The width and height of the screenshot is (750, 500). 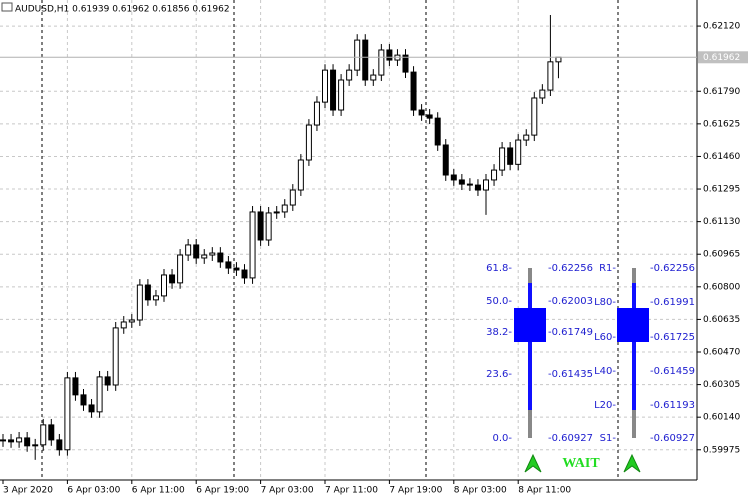 What do you see at coordinates (351, 491) in the screenshot?
I see `x-tick-label: 7 Apr 11:00` at bounding box center [351, 491].